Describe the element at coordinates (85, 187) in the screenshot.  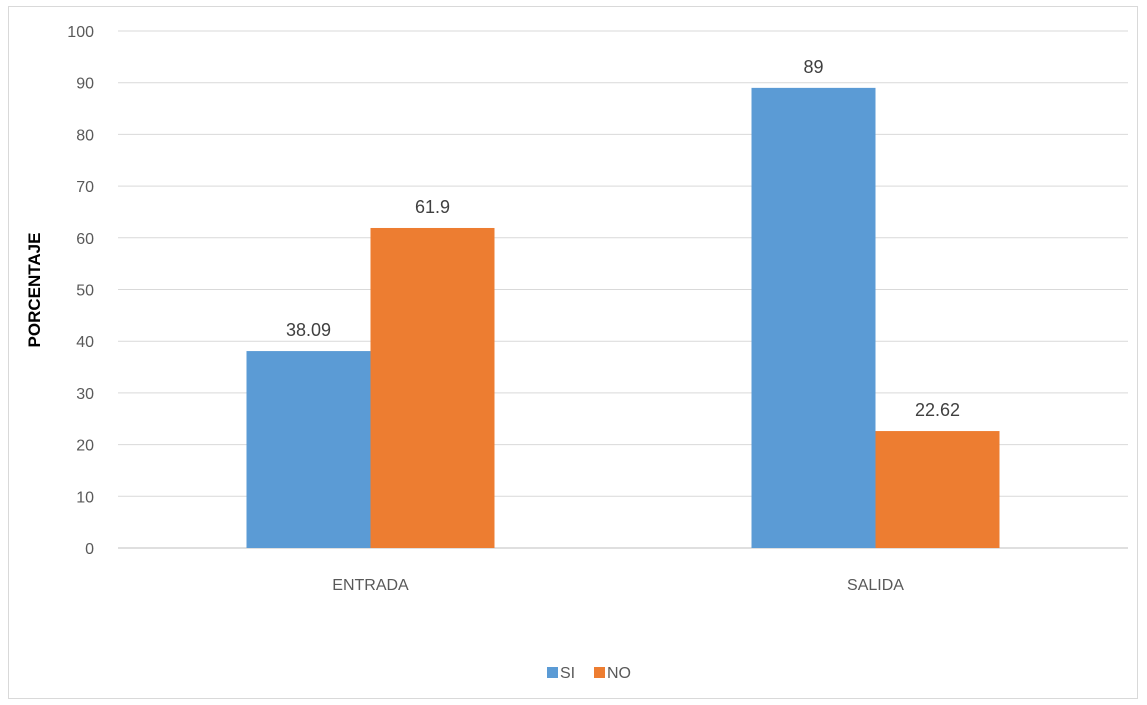
I see `y-tick-label: 70` at that location.